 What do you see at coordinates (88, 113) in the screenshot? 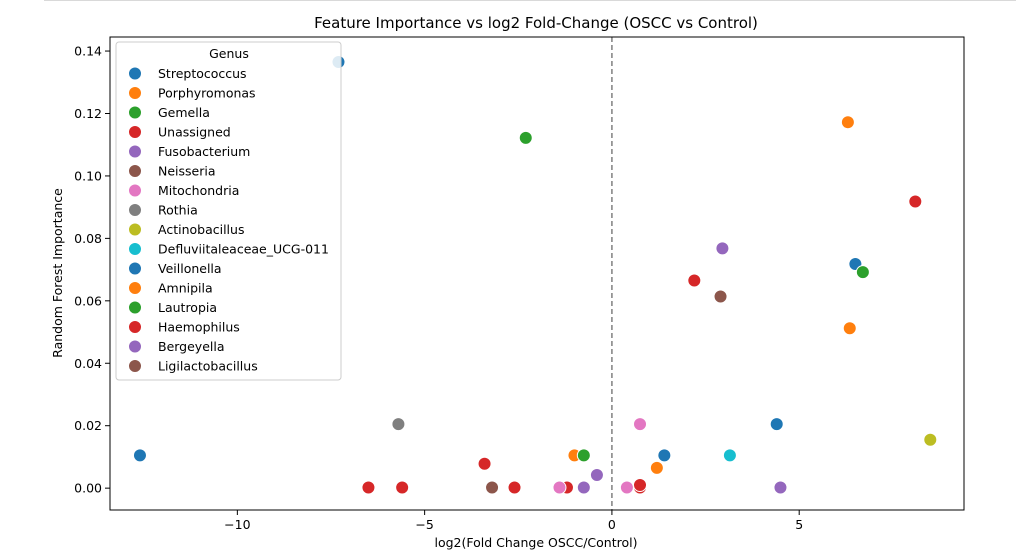
I see `y-tick-label: 0.12` at bounding box center [88, 113].